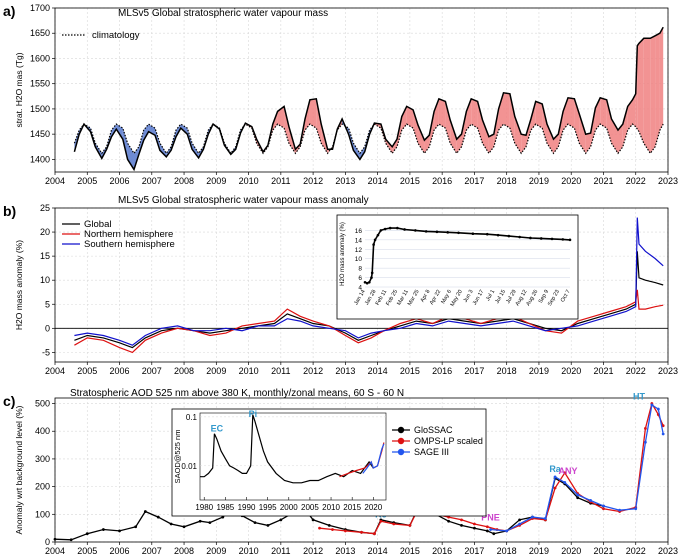 The height and width of the screenshot is (555, 685). I want to click on panel-b-xtick-label: 2017, so click(474, 371).